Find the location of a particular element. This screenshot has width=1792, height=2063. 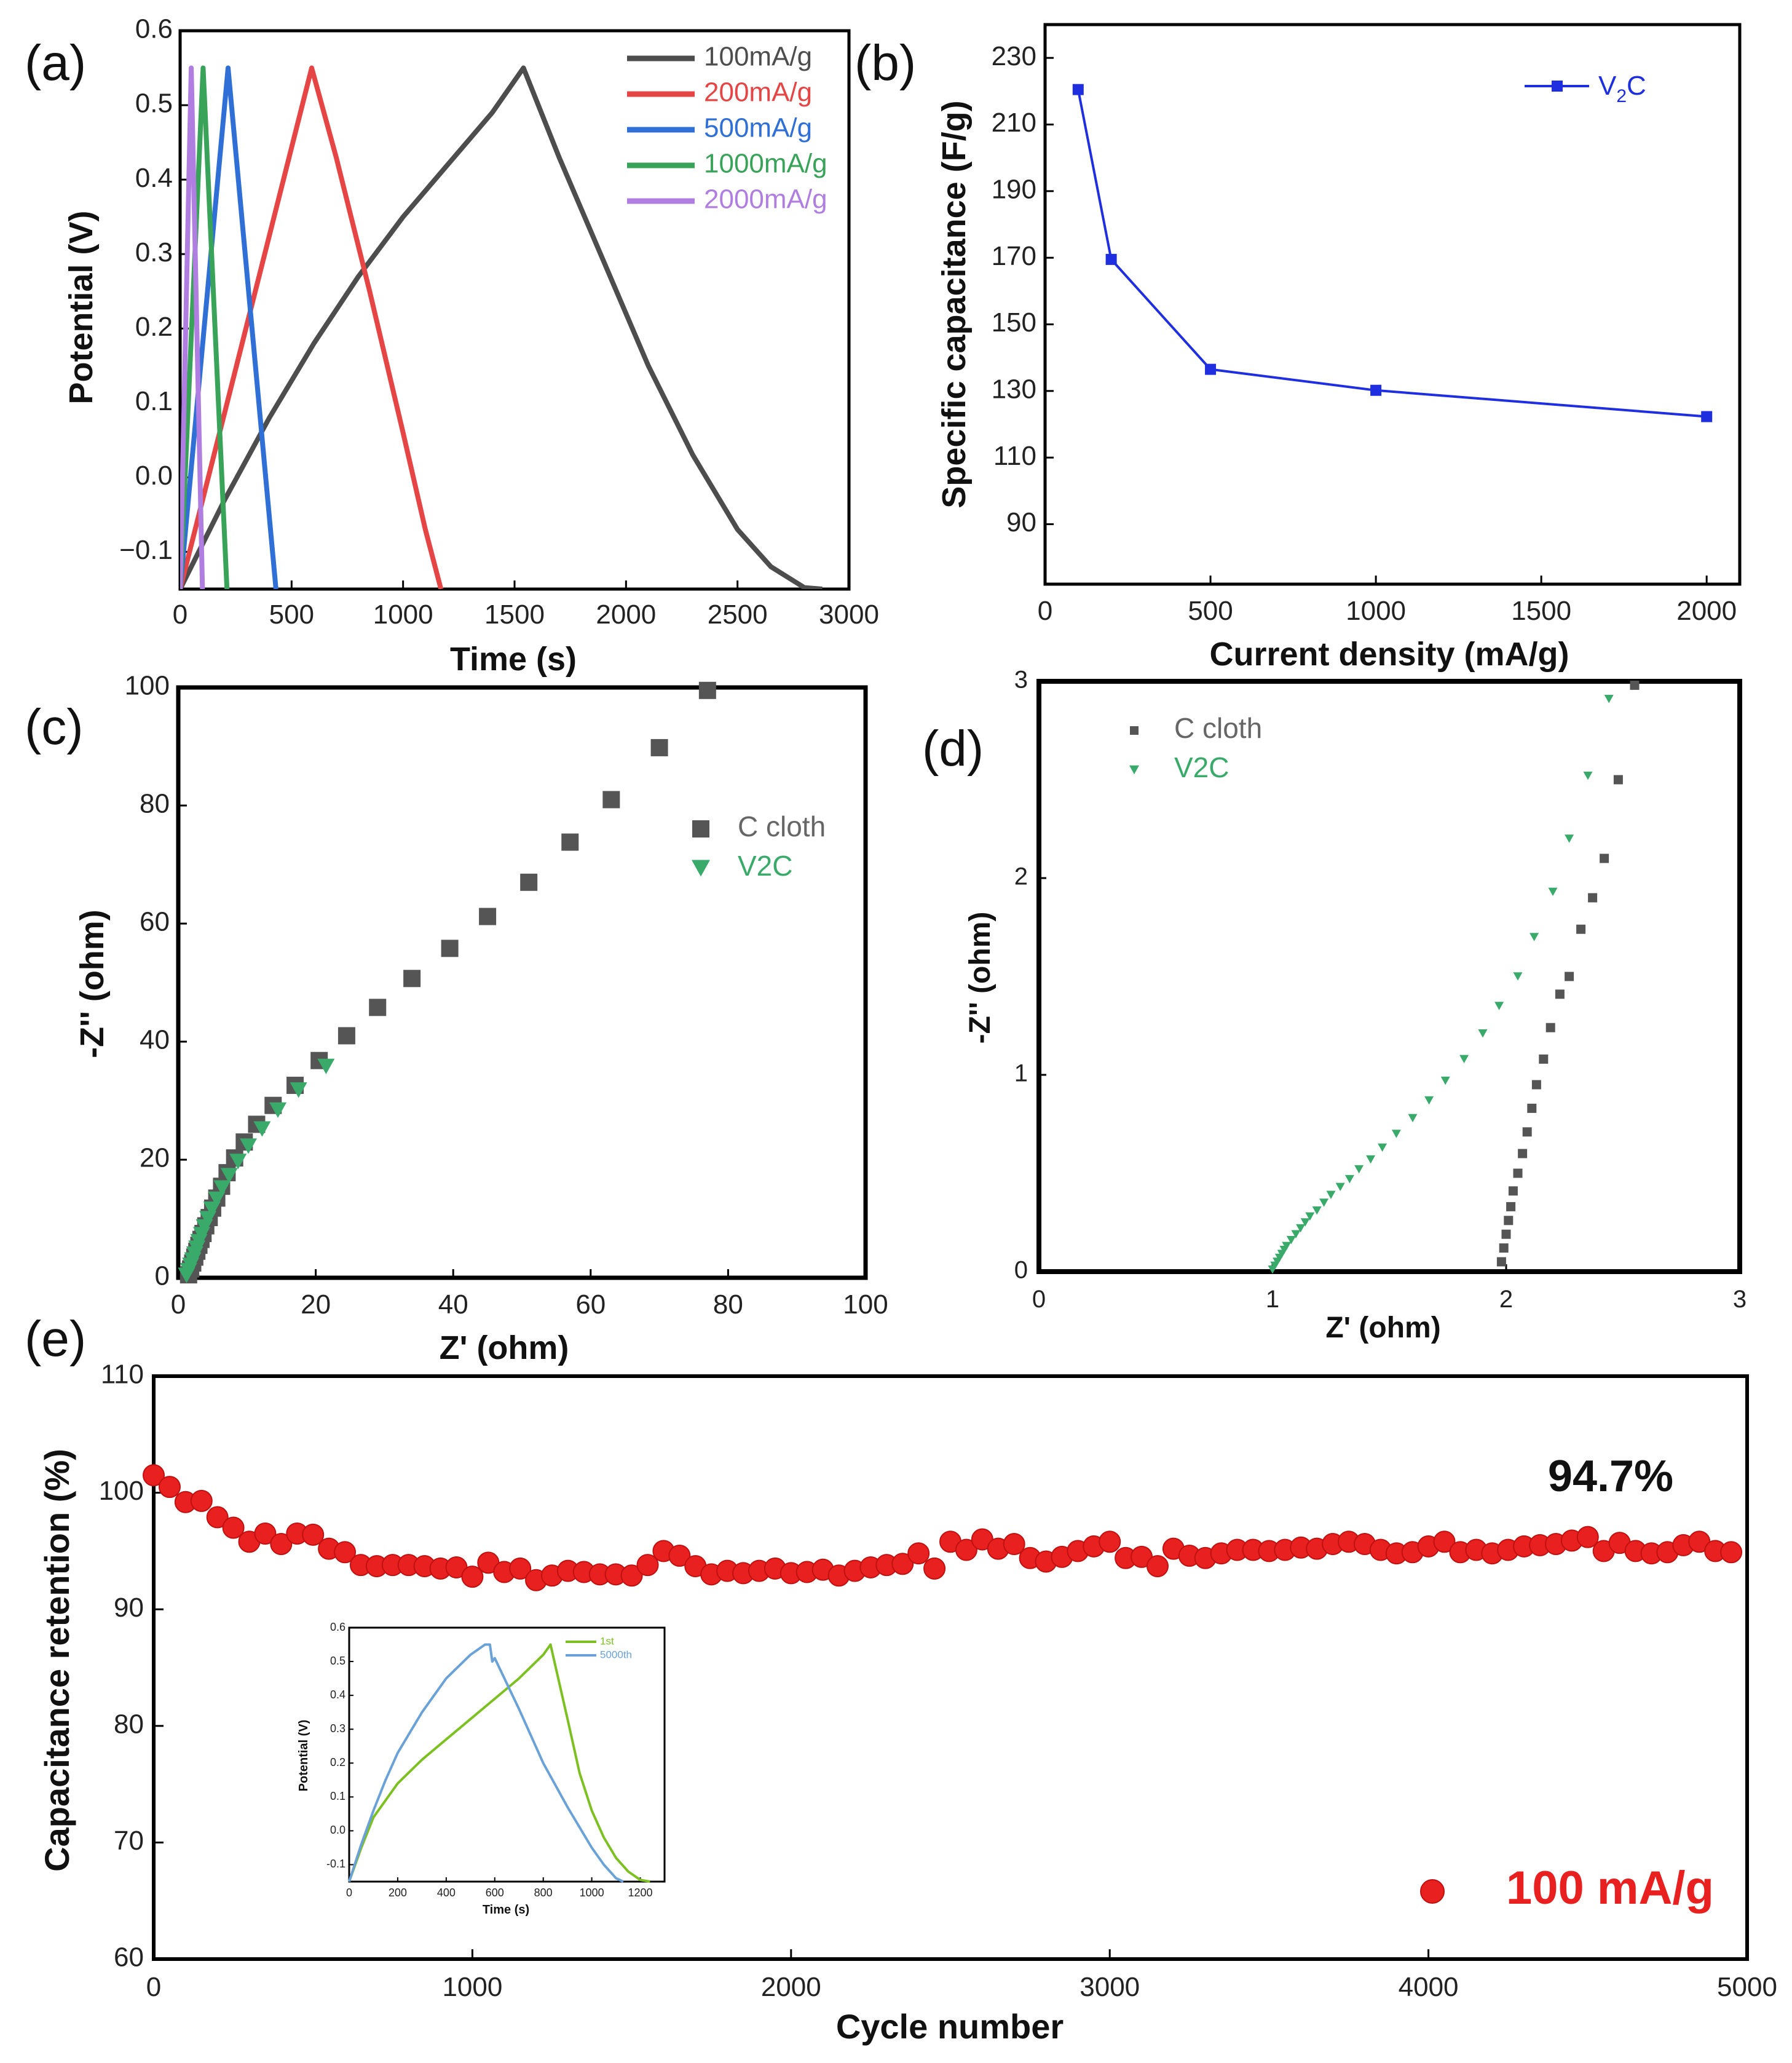

legend-label: 1st is located at coordinates (607, 1641).